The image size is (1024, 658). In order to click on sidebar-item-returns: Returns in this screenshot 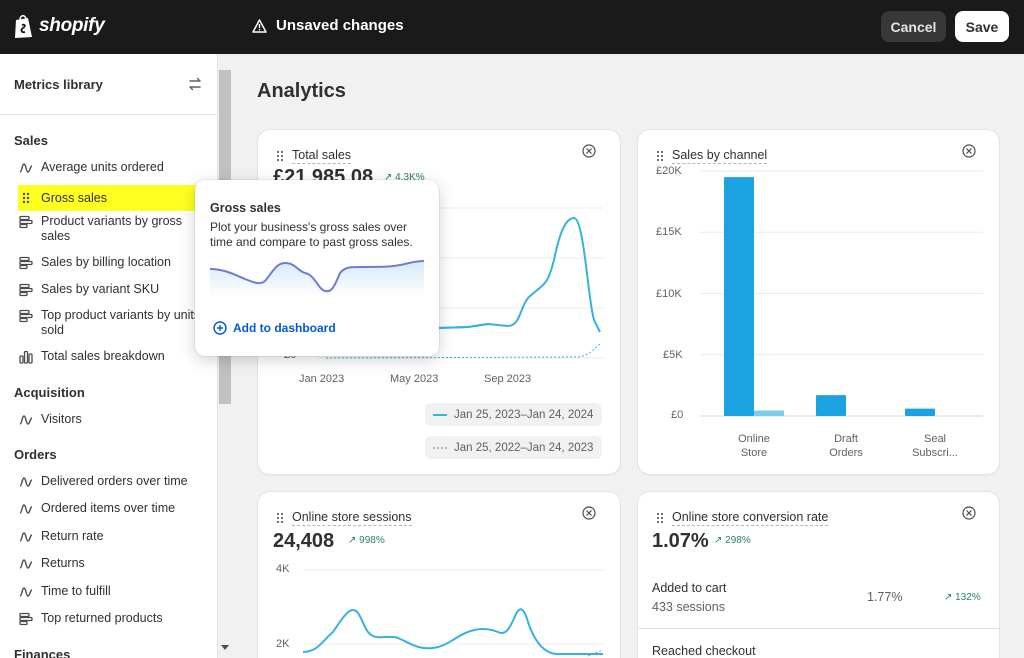, I will do `click(110, 563)`.